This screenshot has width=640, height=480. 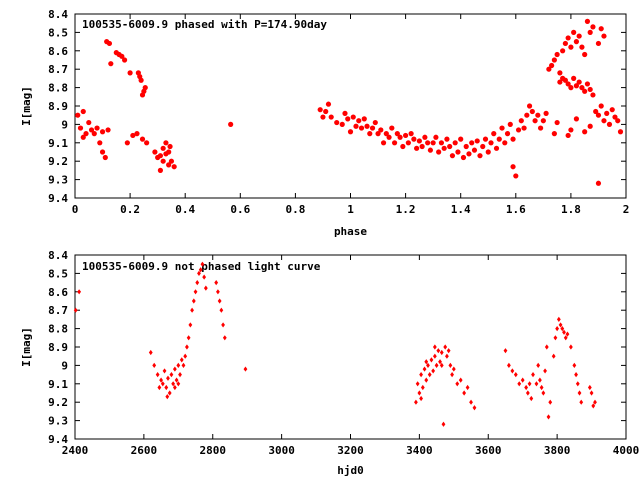 What do you see at coordinates (213, 450) in the screenshot?
I see `x-tick-label: 2800` at bounding box center [213, 450].